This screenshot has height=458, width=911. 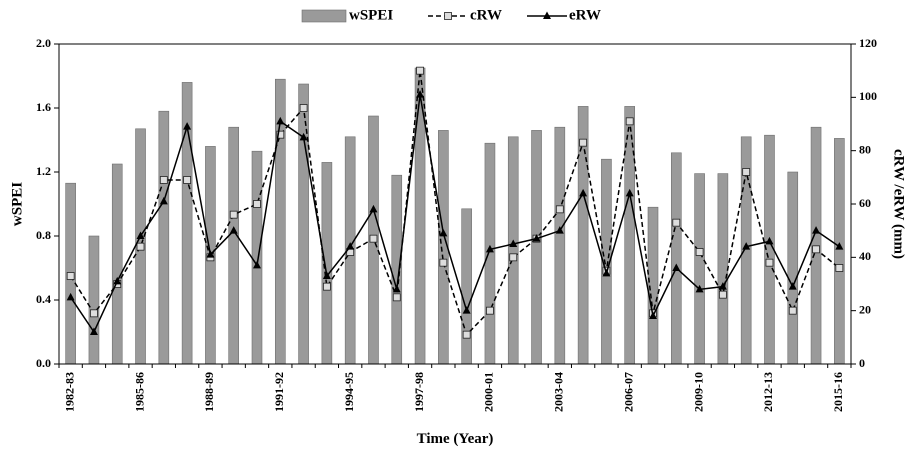 What do you see at coordinates (279, 392) in the screenshot?
I see `x-tick-label: 1991-92` at bounding box center [279, 392].